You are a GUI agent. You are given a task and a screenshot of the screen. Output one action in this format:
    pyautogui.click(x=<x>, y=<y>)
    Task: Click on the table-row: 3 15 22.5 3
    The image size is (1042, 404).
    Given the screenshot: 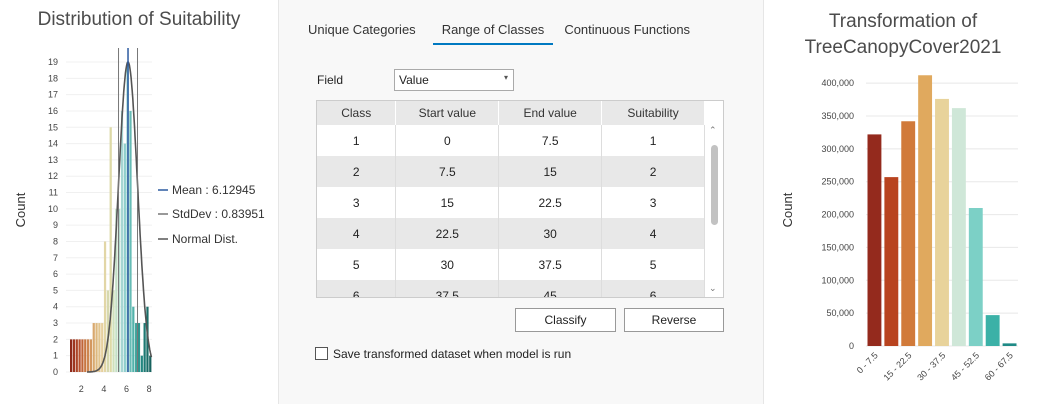 What is the action you would take?
    pyautogui.click(x=511, y=202)
    